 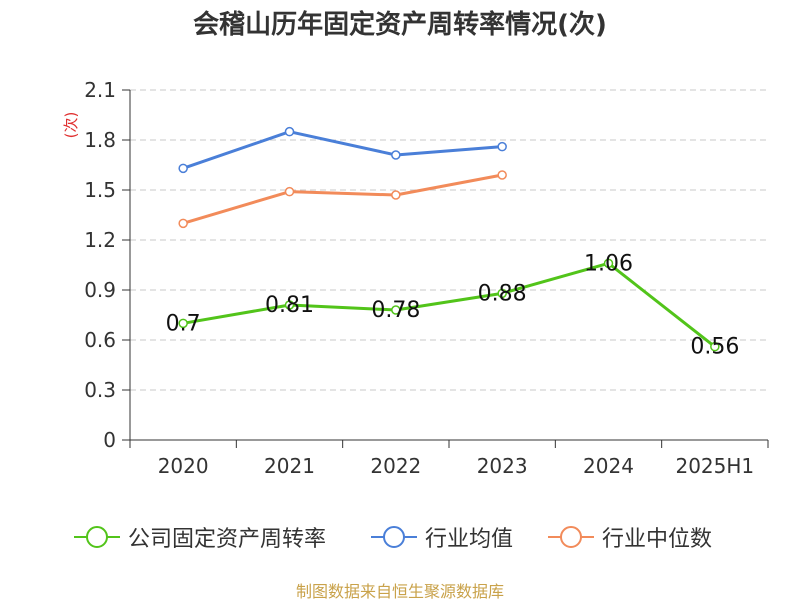 I want to click on data-label: 0.81, so click(x=289, y=305).